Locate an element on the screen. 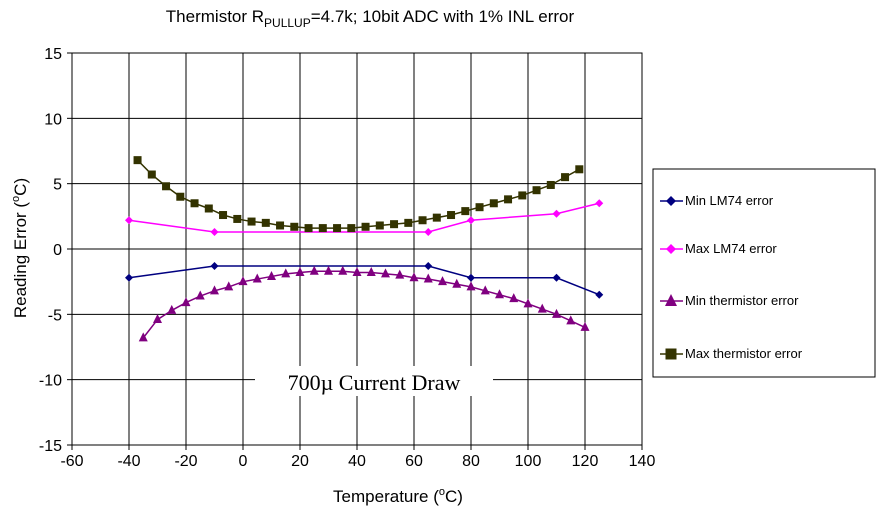 The width and height of the screenshot is (881, 514). x-tick-label: -60 is located at coordinates (71, 461).